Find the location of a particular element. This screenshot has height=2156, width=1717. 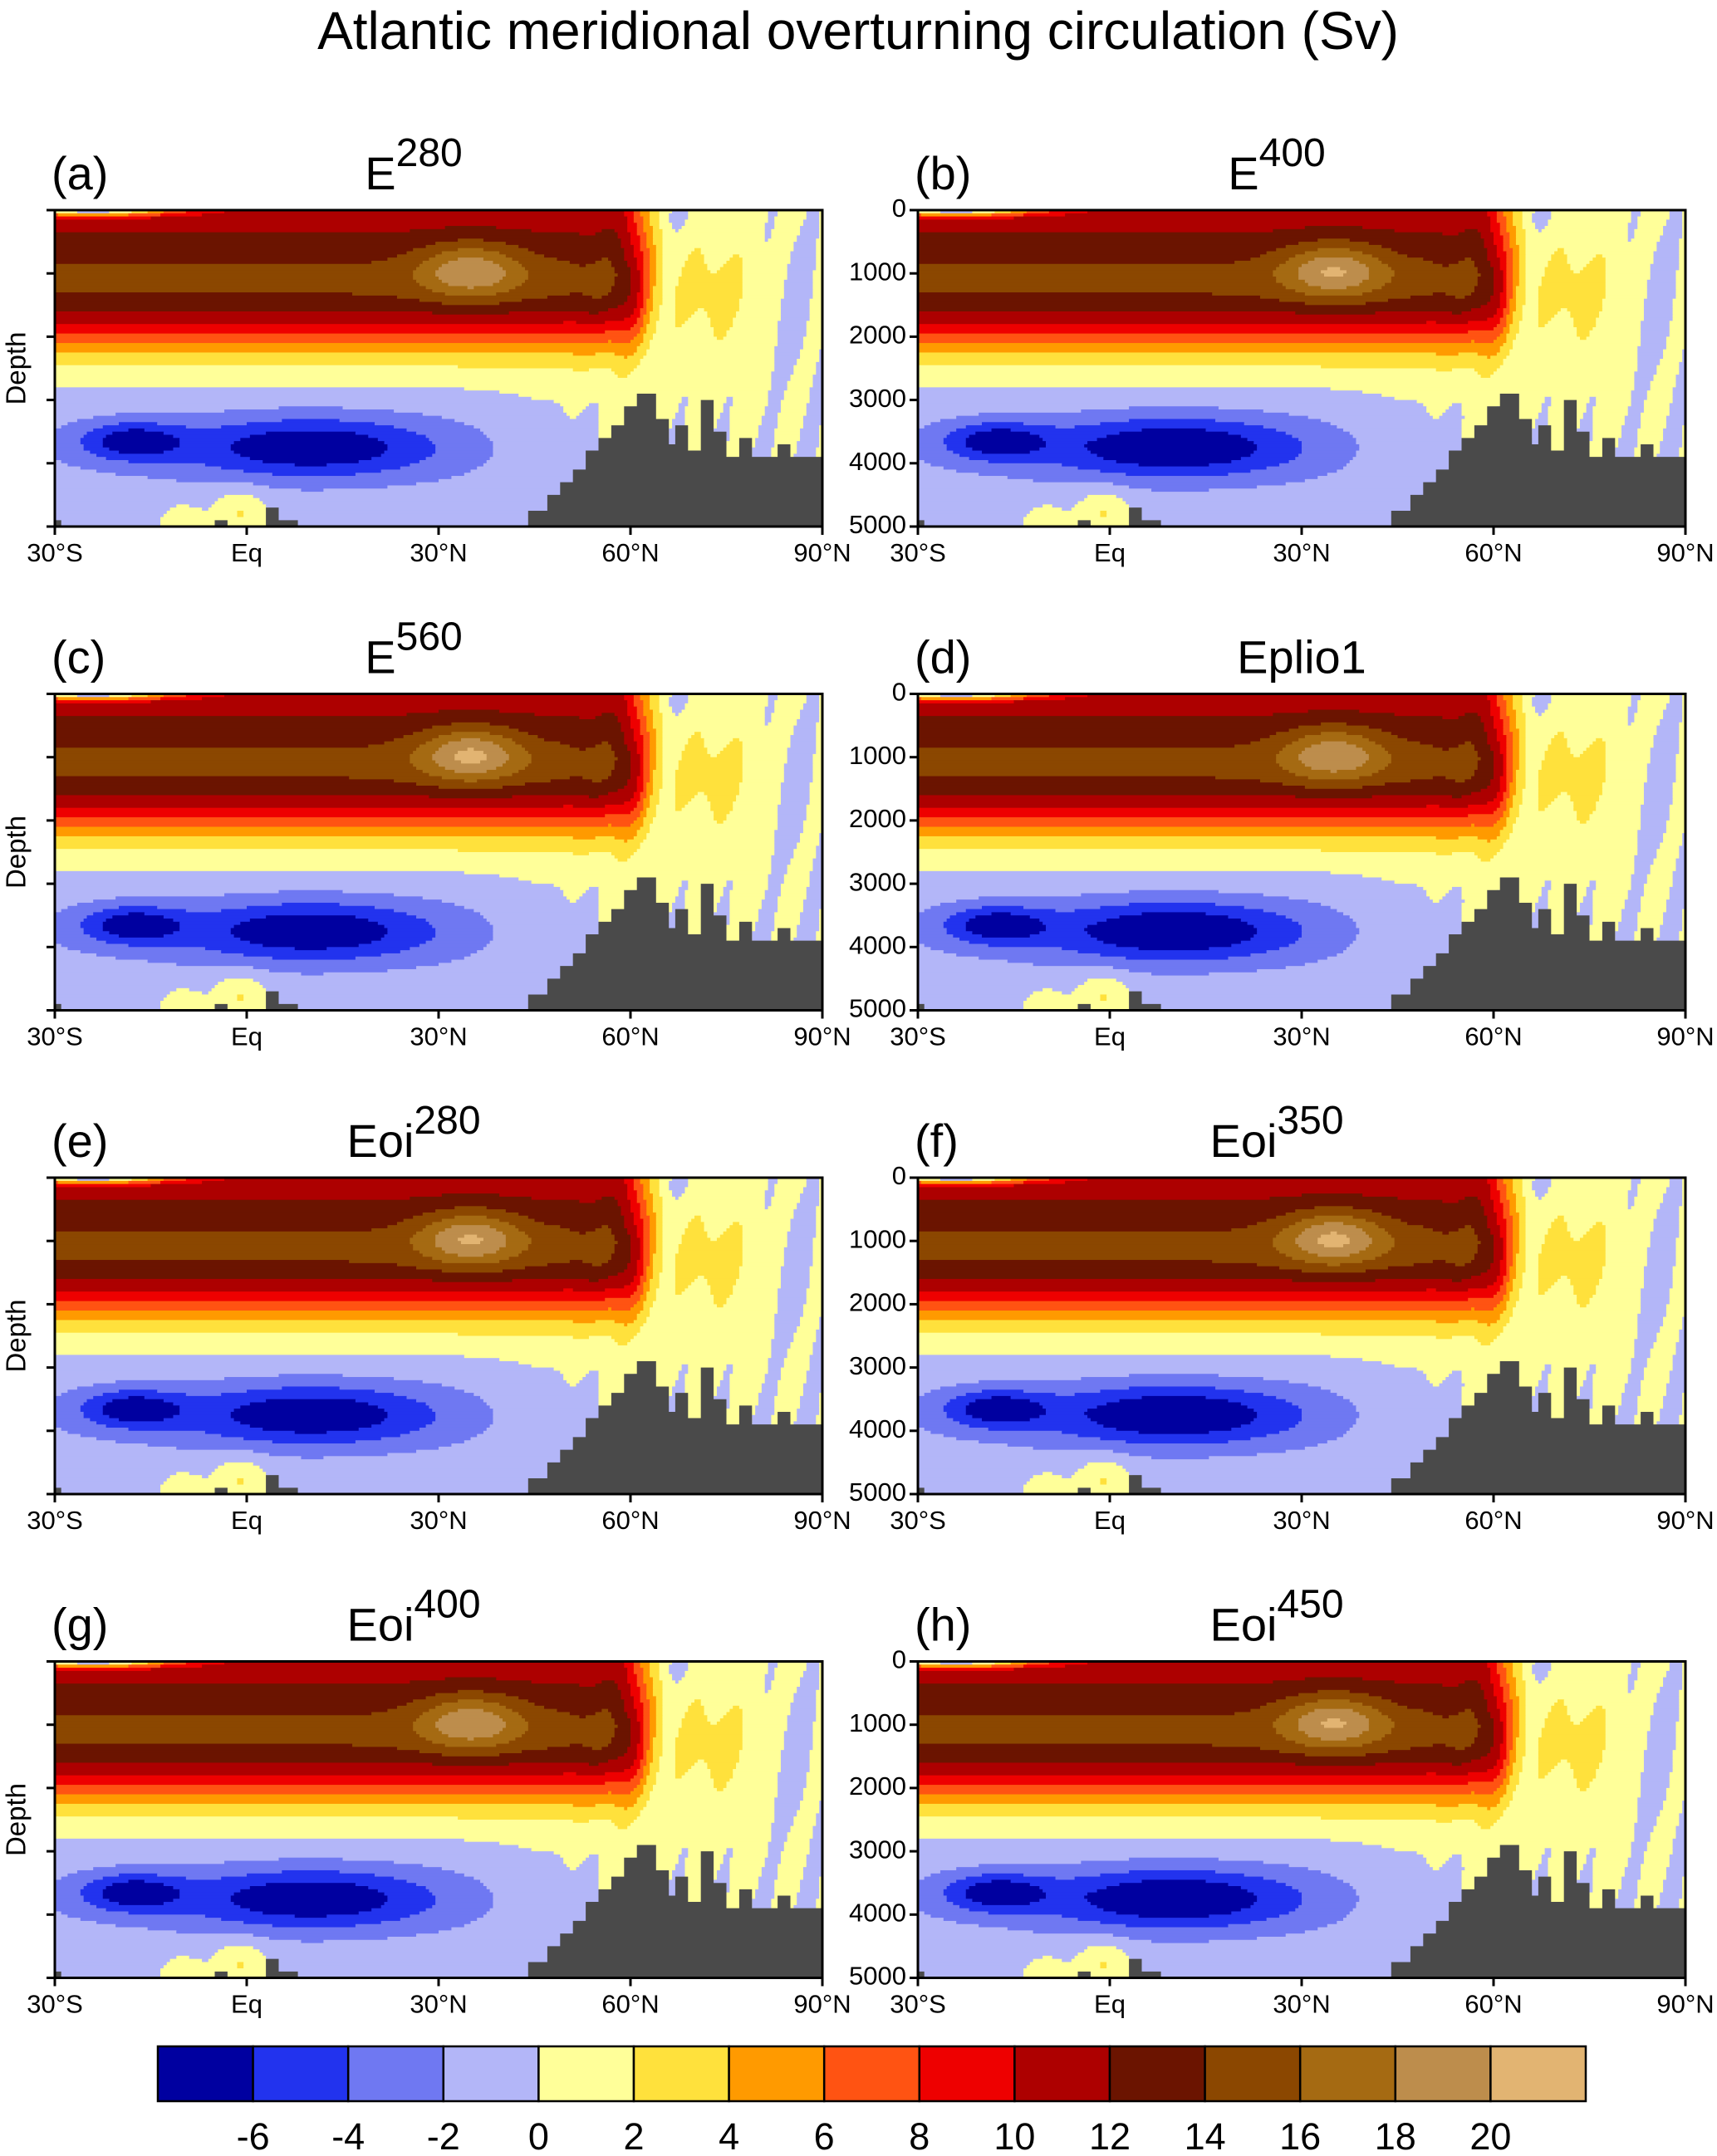

x-tick-label: 30°S is located at coordinates (55, 552).